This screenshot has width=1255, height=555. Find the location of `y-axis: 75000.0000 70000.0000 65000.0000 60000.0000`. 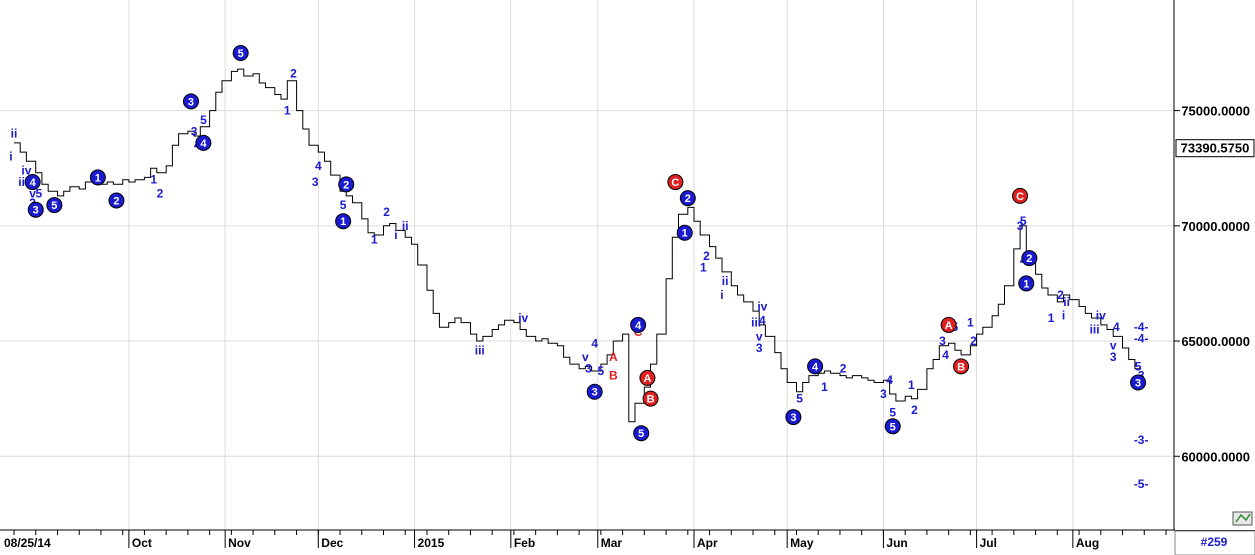

y-axis: 75000.0000 70000.0000 65000.0000 60000.0000 is located at coordinates (1212, 284).